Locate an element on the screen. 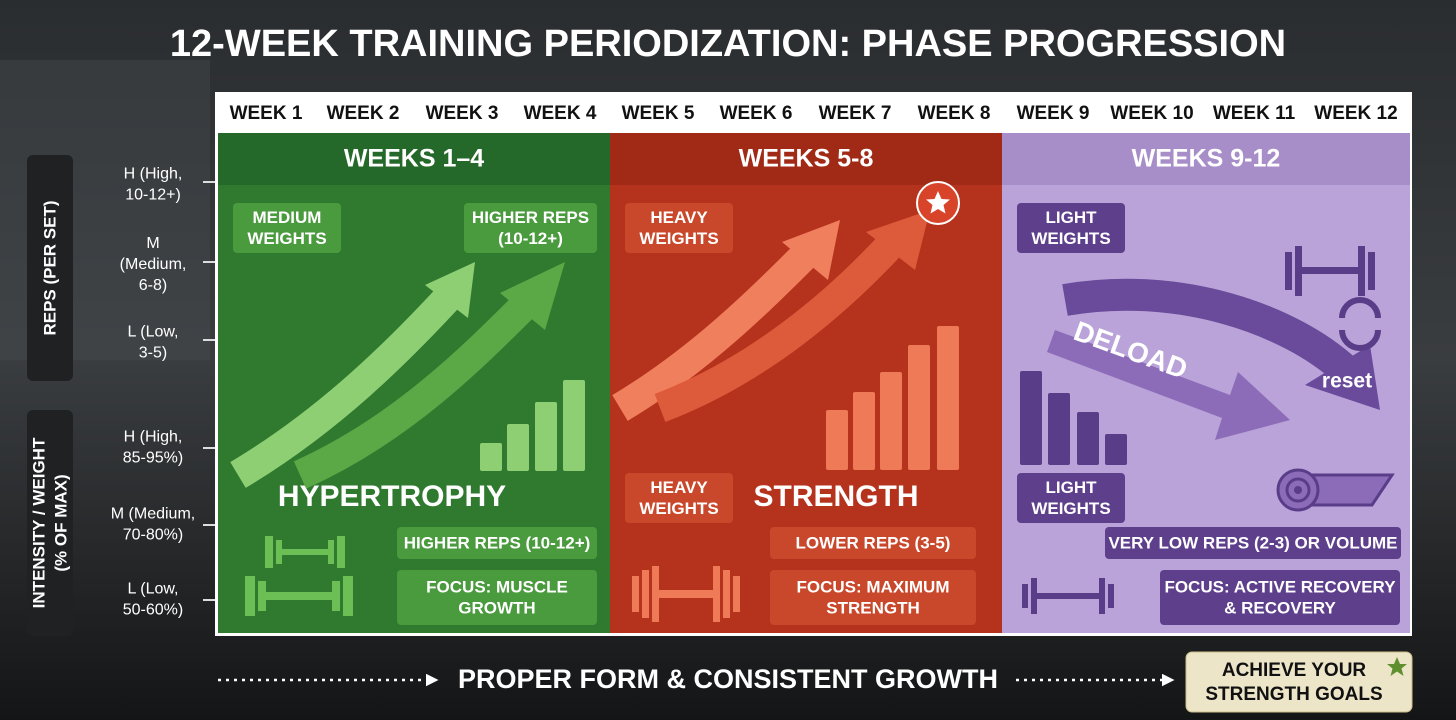 The width and height of the screenshot is (1456, 720). axis-title: INTENSITY / WEIGHT is located at coordinates (38, 522).